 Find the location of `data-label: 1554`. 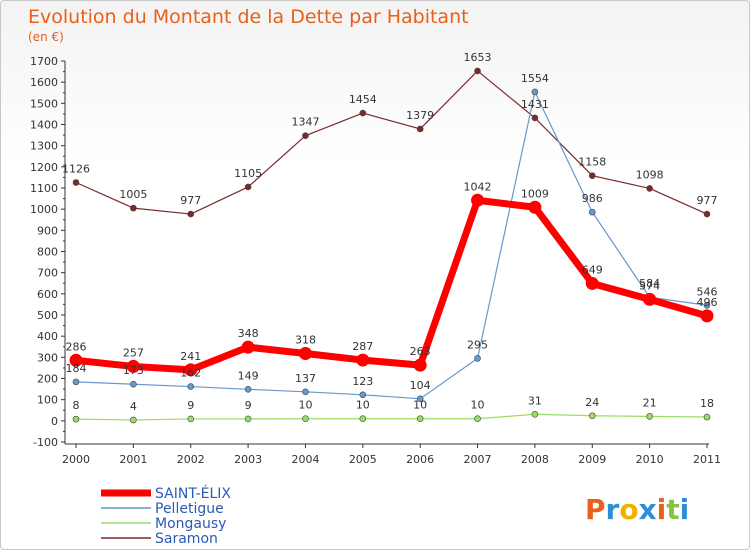

data-label: 1554 is located at coordinates (535, 78).